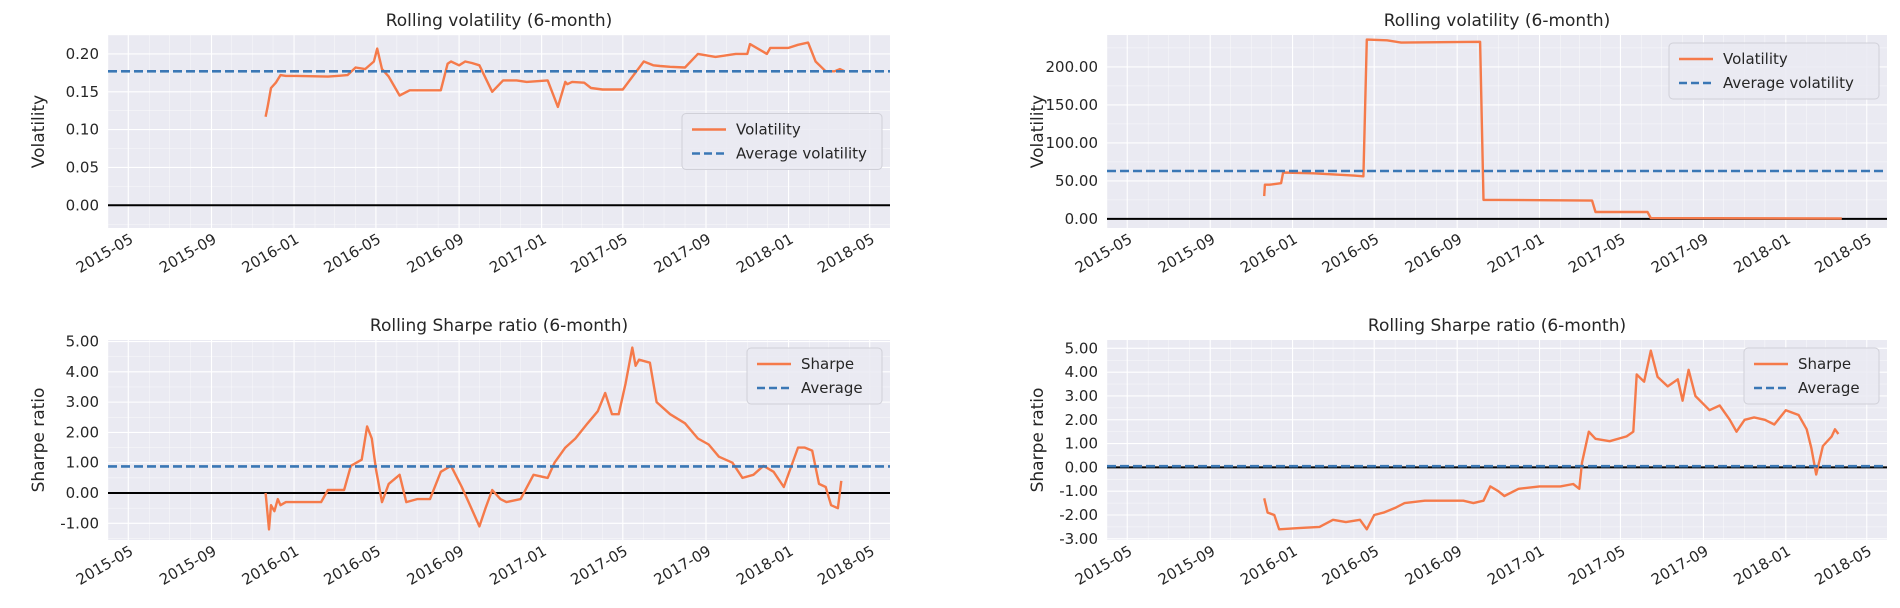  What do you see at coordinates (1078, 515) in the screenshot?
I see `y-tick-label: -2.00` at bounding box center [1078, 515].